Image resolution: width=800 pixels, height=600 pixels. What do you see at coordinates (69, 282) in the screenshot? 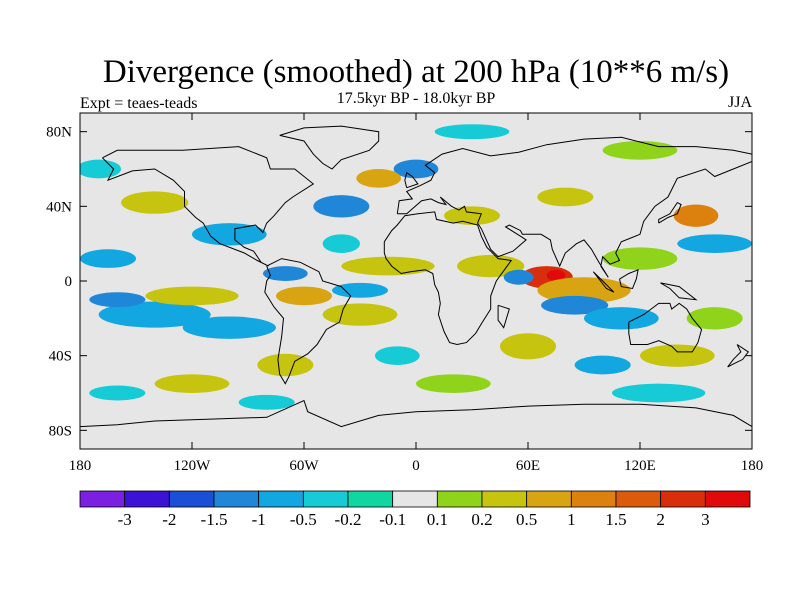
I see `y-tick-label: 0` at bounding box center [69, 282].